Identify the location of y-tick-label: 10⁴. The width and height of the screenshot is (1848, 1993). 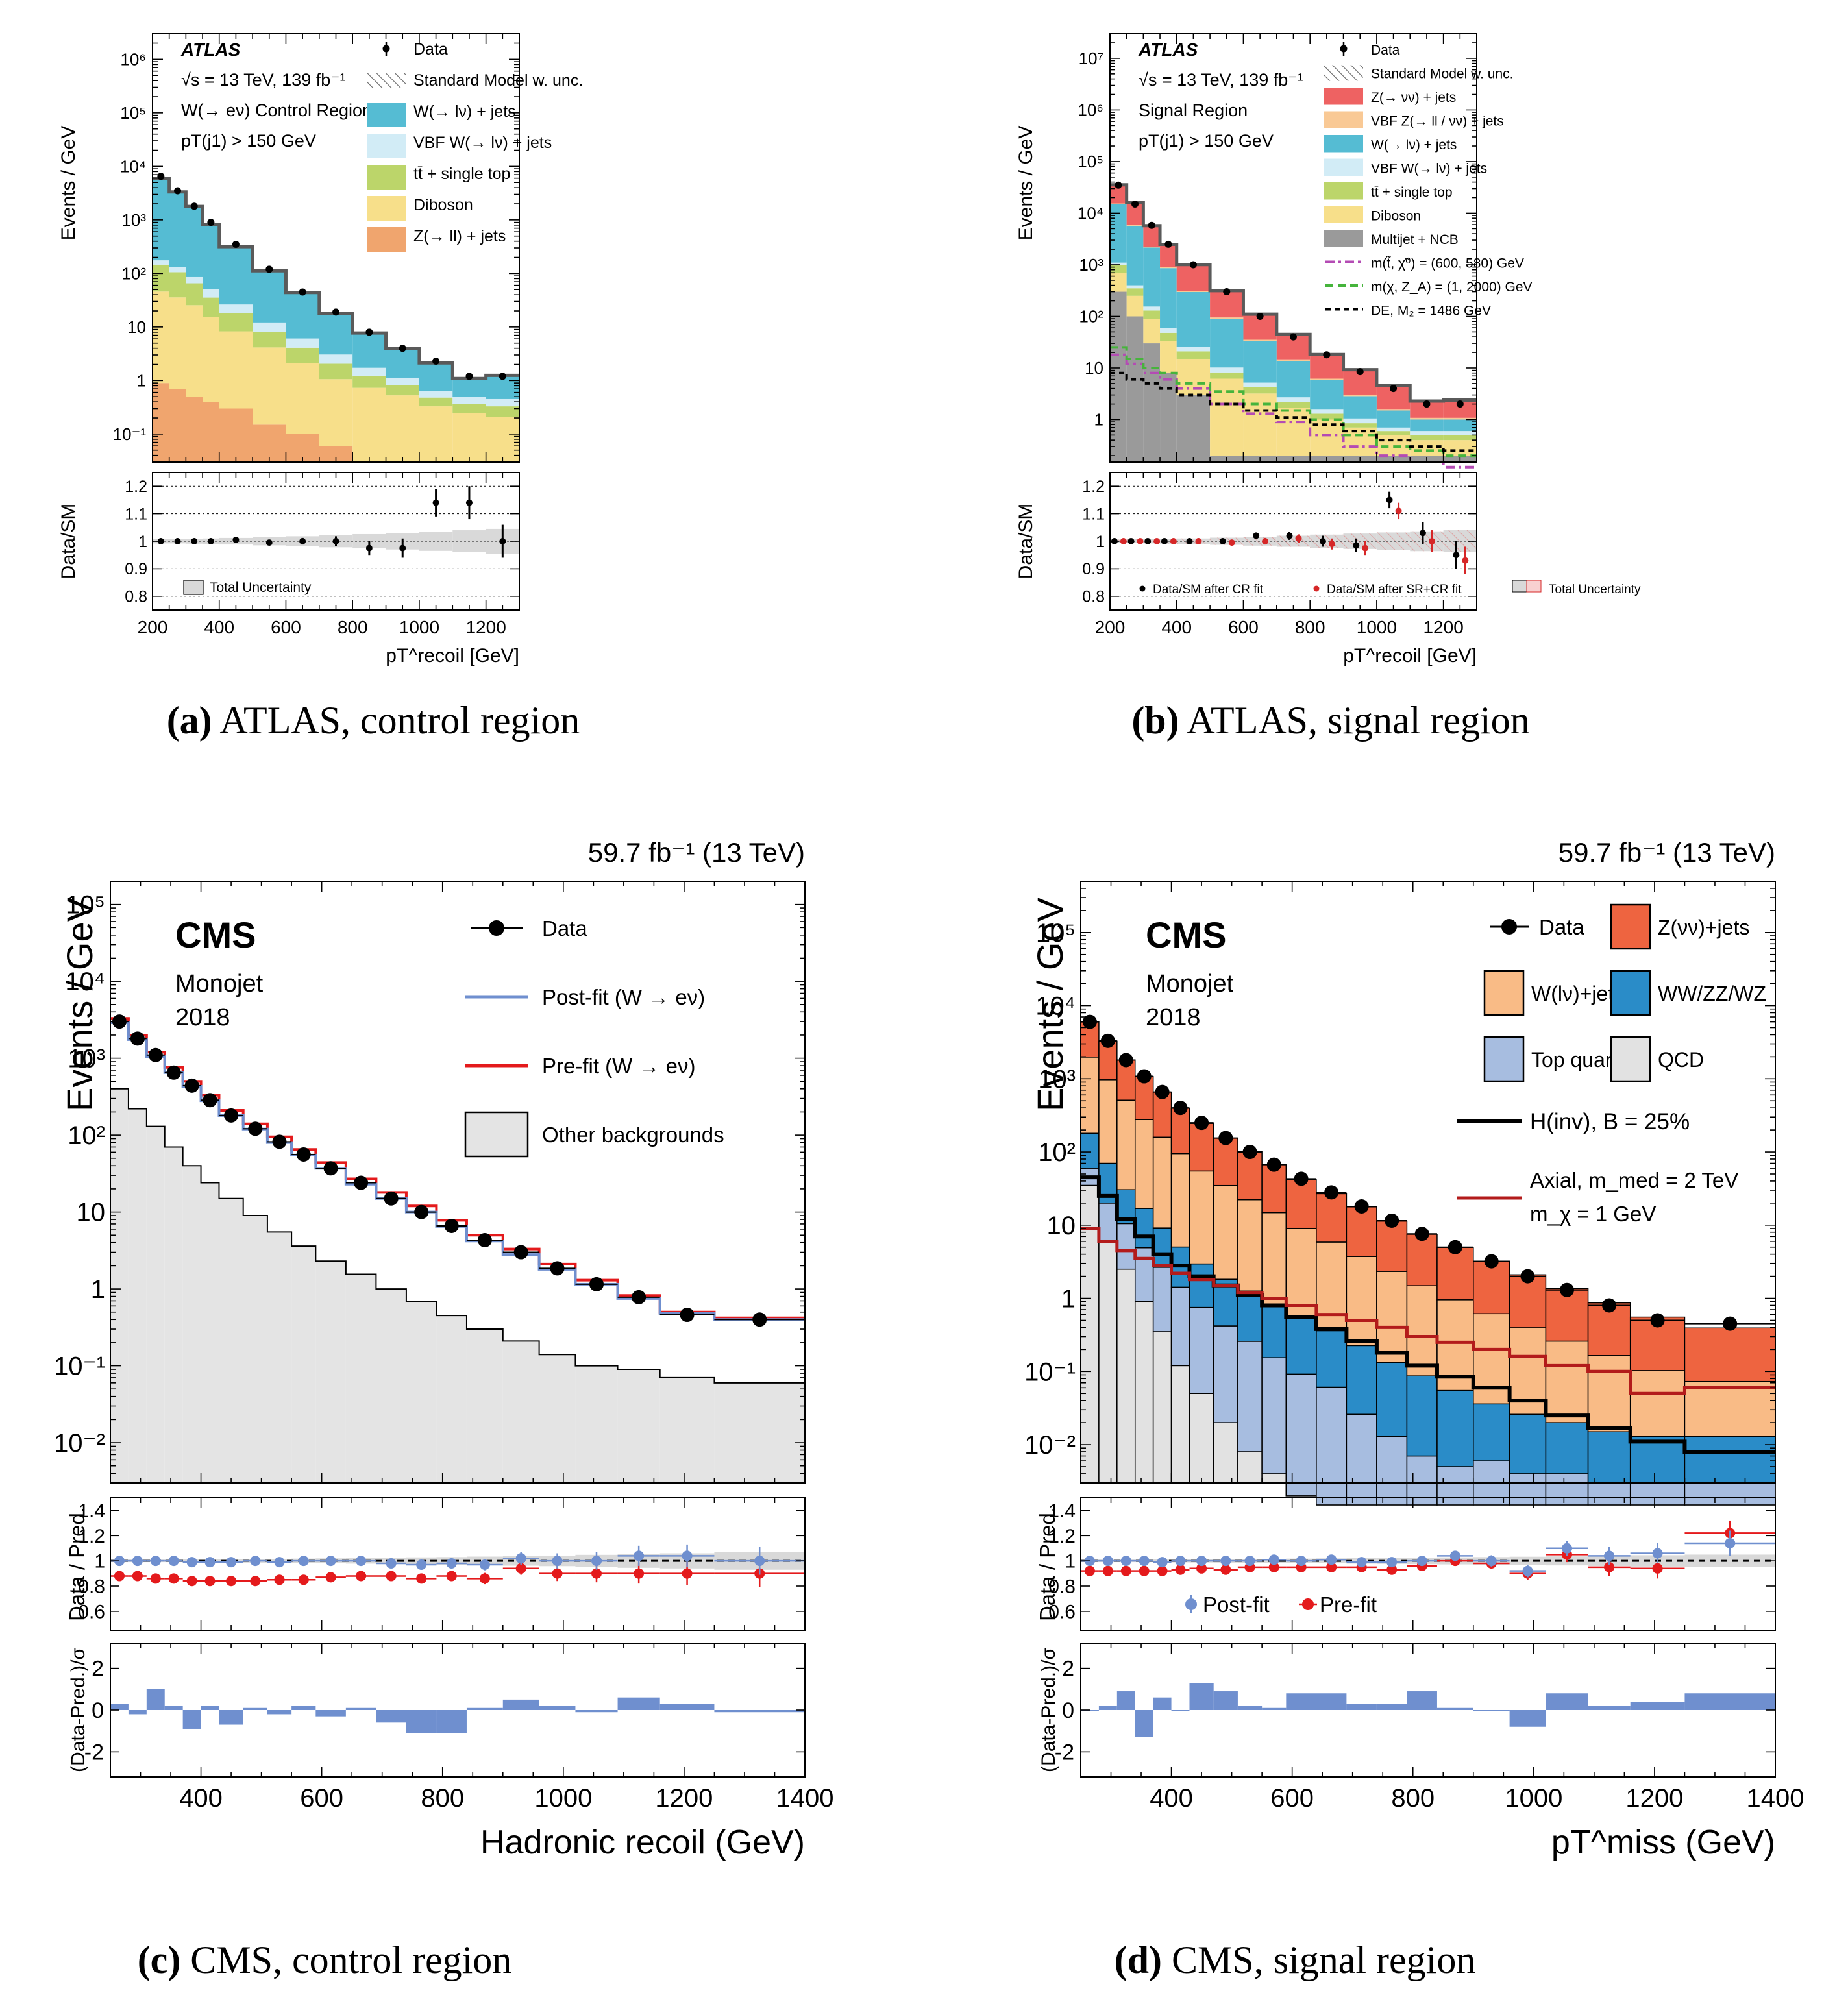
(1090, 213).